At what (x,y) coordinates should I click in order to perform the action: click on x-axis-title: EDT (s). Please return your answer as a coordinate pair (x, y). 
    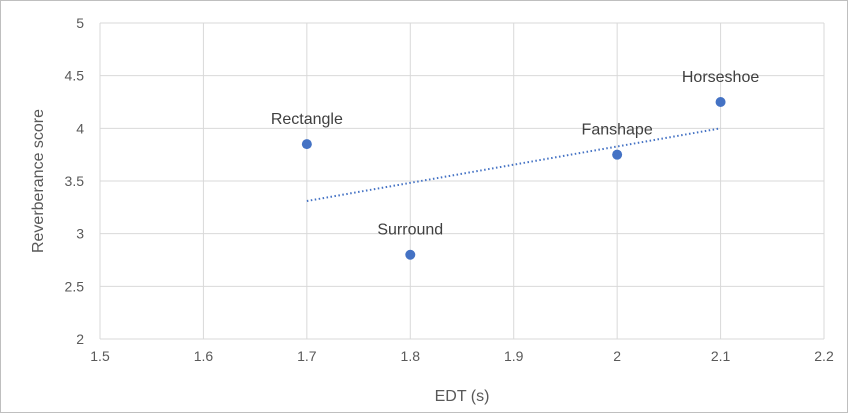
    Looking at the image, I should click on (462, 396).